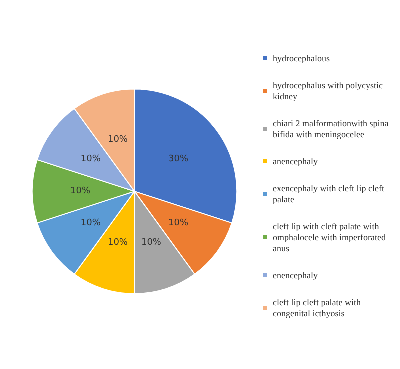 The image size is (400, 369). Describe the element at coordinates (318, 308) in the screenshot. I see `legend-label: cleft lip cleft palate with congenital icthyosis` at that location.